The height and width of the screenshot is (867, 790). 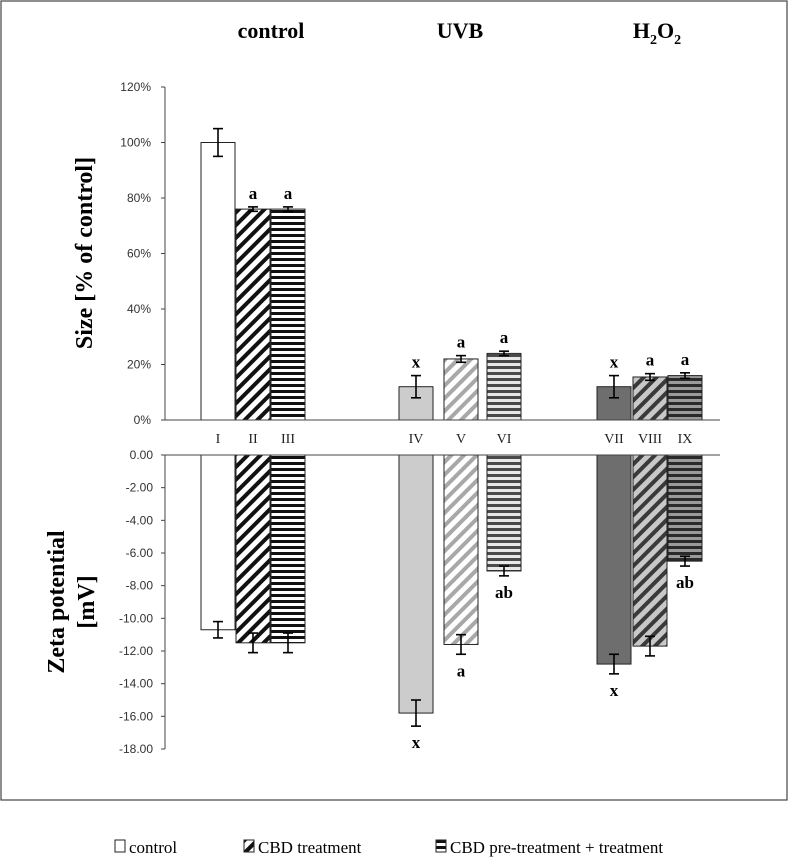 What do you see at coordinates (85, 253) in the screenshot?
I see `size-axis-label: Size [% of control]` at bounding box center [85, 253].